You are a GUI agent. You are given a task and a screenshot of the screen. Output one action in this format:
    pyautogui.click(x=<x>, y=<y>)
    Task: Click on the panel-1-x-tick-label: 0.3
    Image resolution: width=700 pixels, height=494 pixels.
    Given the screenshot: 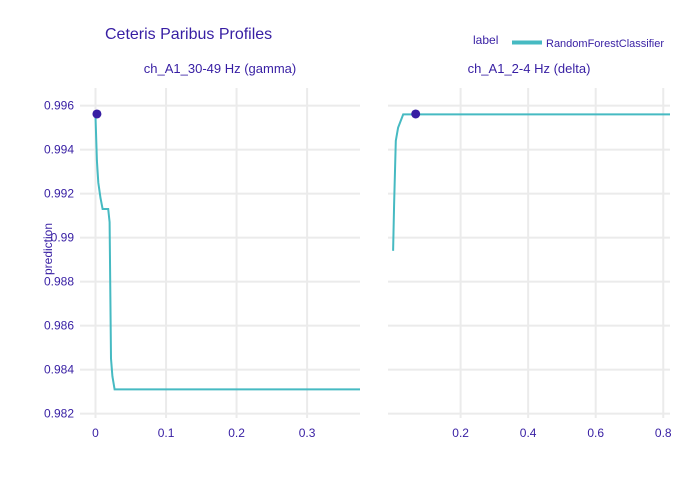 What is the action you would take?
    pyautogui.click(x=307, y=433)
    